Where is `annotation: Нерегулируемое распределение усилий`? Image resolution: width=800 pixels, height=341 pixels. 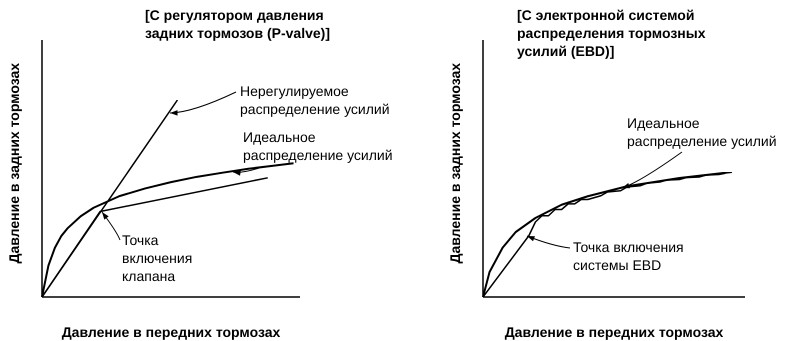 annotation: Нерегулируемое распределение усилий is located at coordinates (315, 100).